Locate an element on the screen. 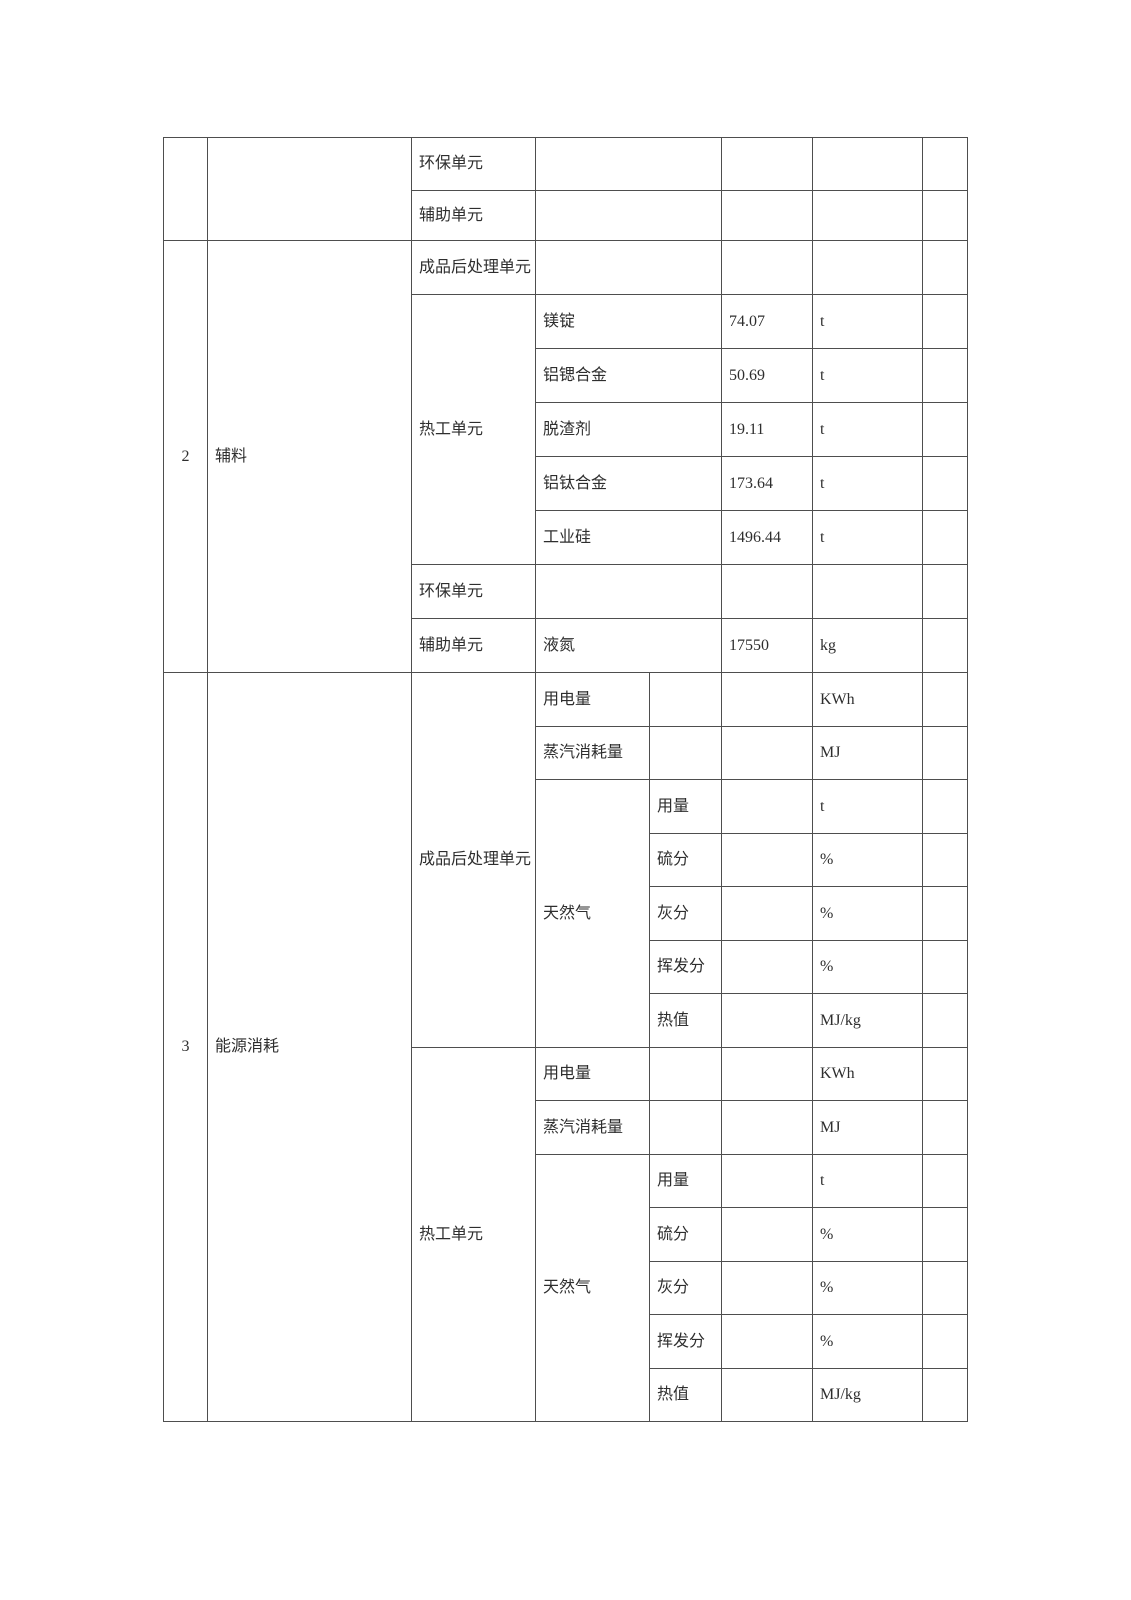 The image size is (1131, 1600). value-cell: 1496.44 is located at coordinates (767, 537).